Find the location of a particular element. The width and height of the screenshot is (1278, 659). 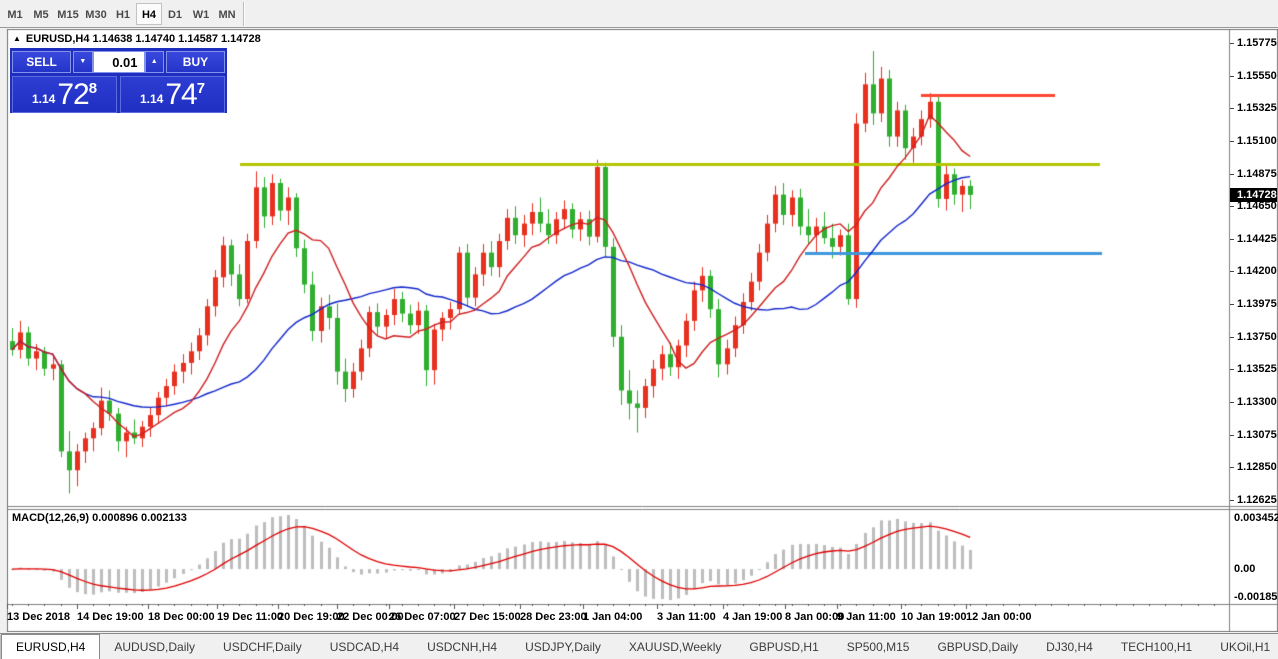

price-tick-label: 1.13300 is located at coordinates (1257, 402).